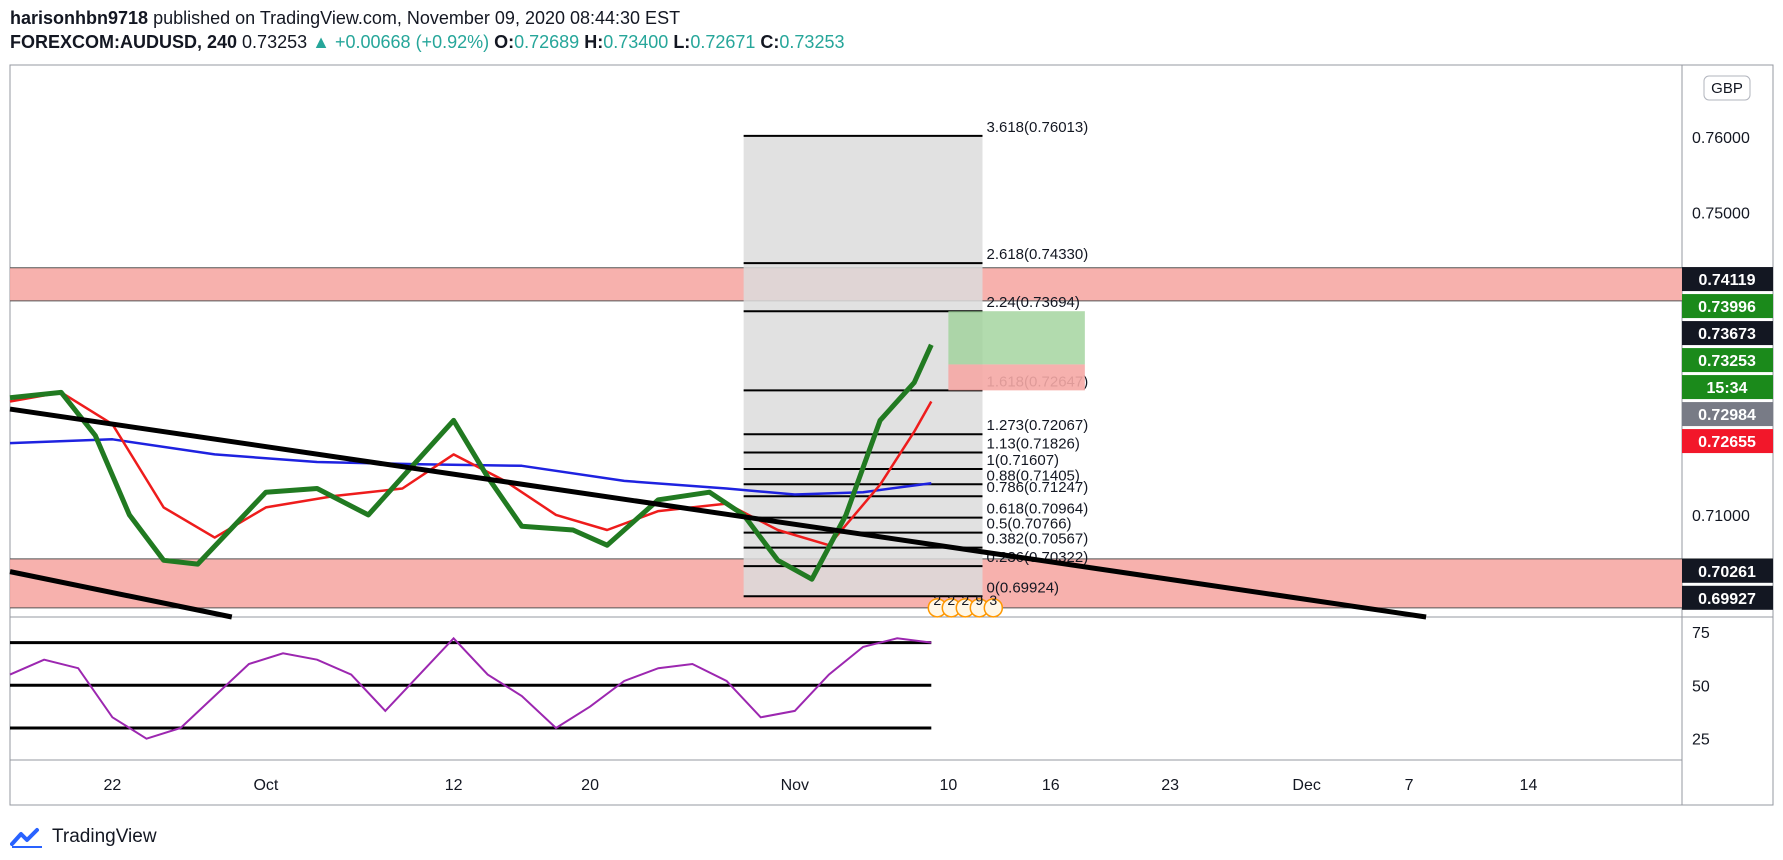 Image resolution: width=1783 pixels, height=860 pixels. I want to click on currency-badge: GBP, so click(1727, 88).